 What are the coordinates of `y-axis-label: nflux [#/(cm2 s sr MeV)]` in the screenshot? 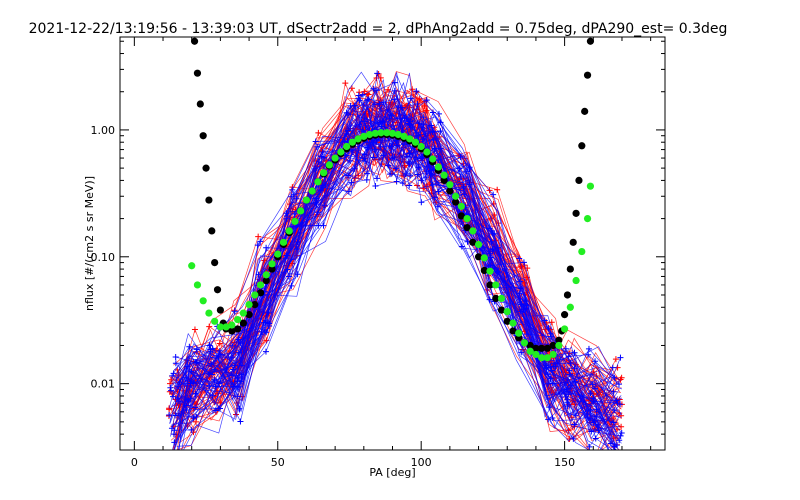 It's located at (89, 243).